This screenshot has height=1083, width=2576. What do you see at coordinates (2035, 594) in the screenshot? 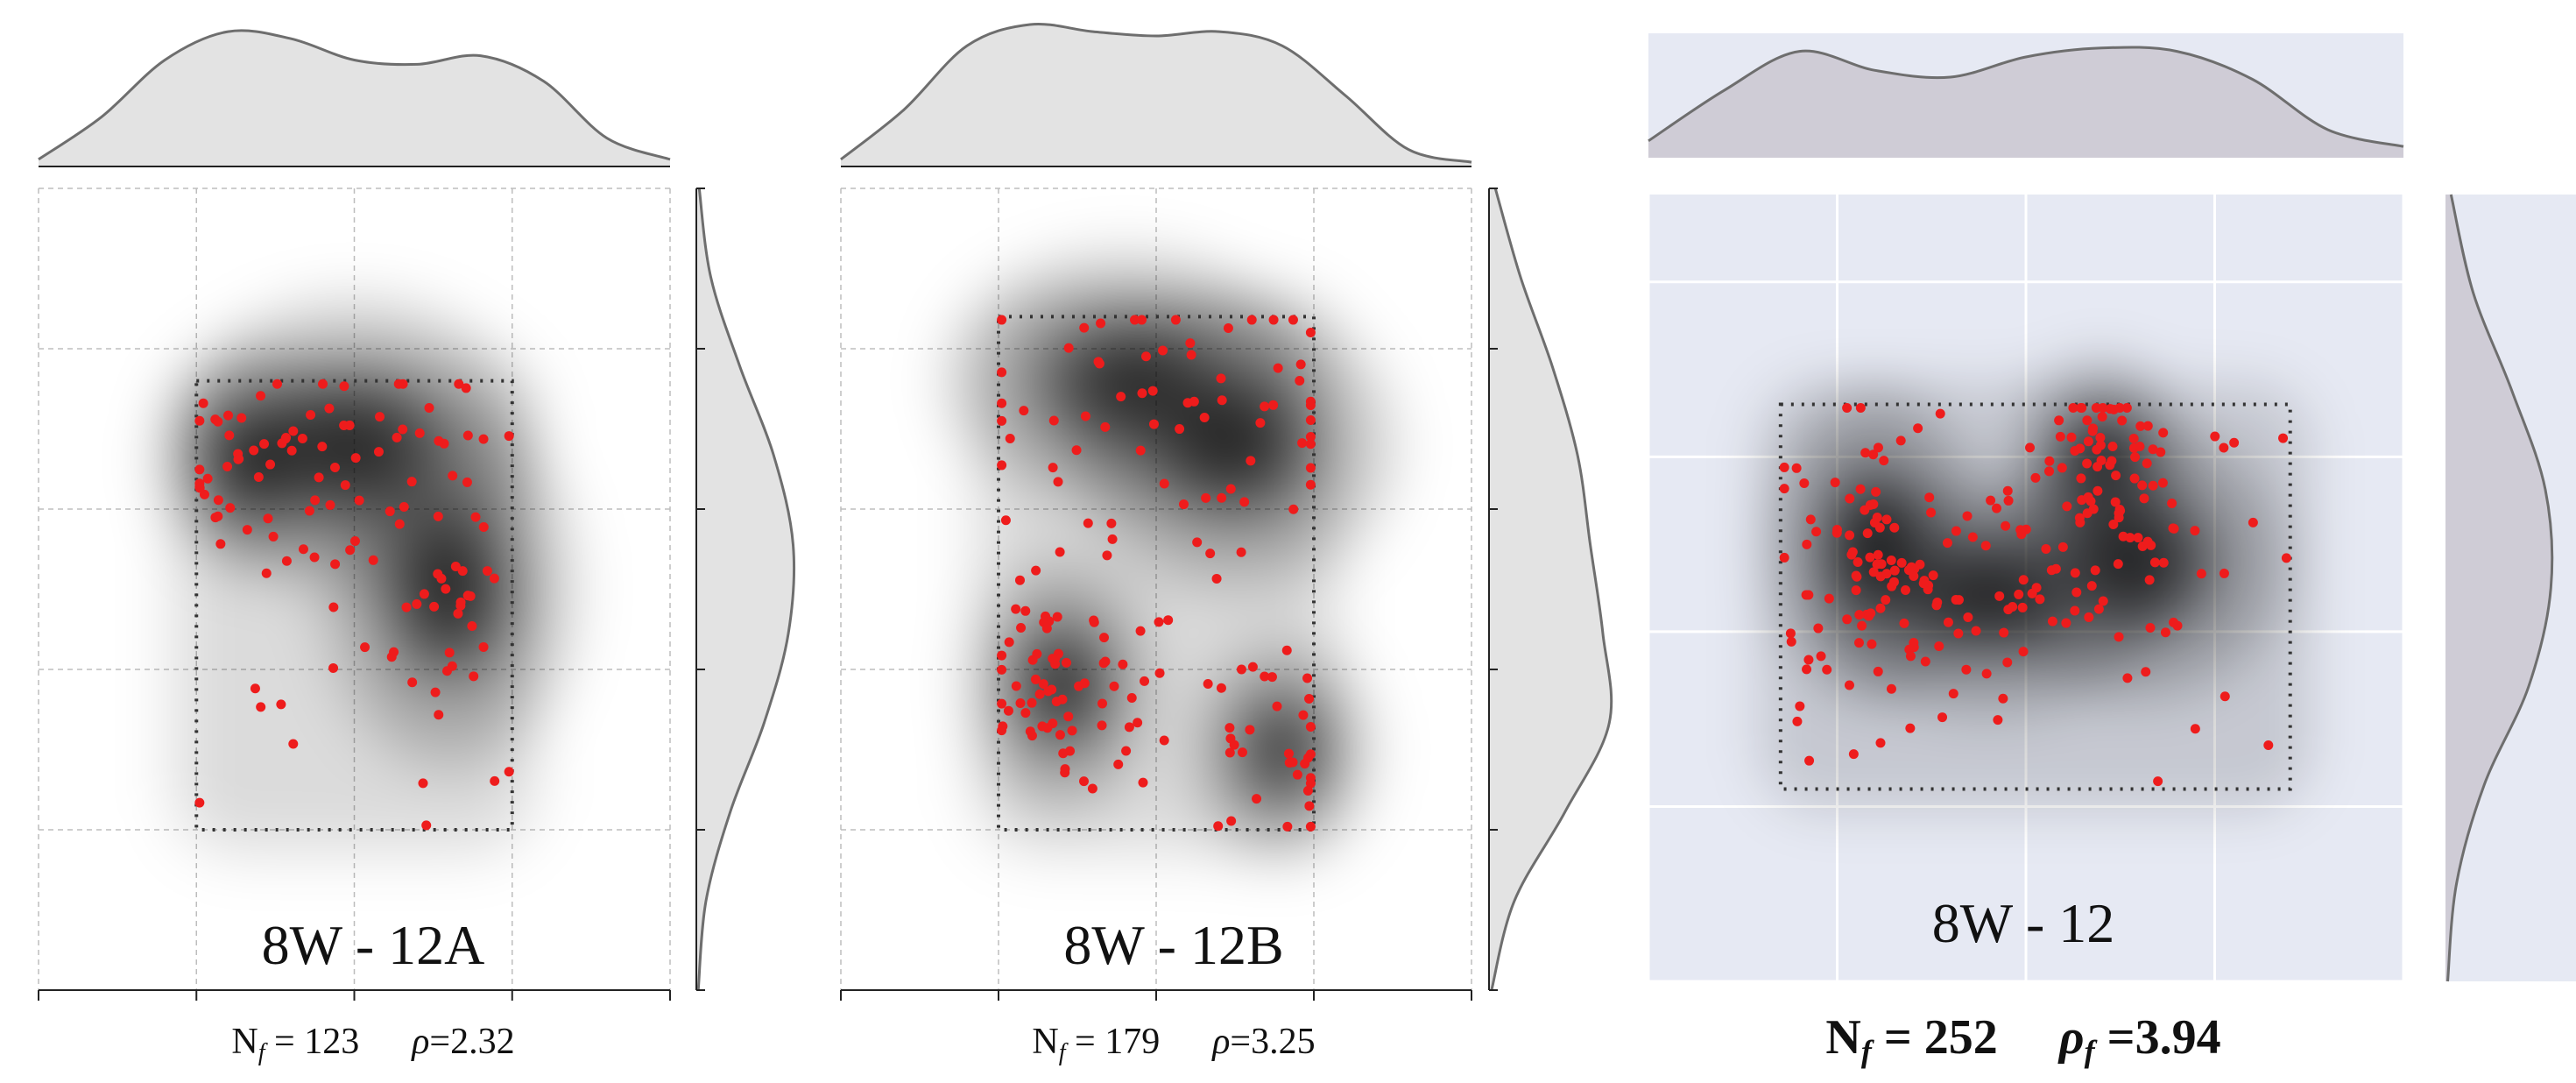
I see `panel-3-points` at bounding box center [2035, 594].